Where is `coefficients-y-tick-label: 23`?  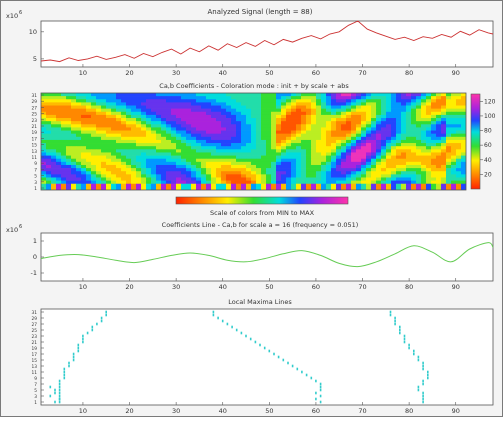 coefficients-y-tick-label: 23 is located at coordinates (35, 121).